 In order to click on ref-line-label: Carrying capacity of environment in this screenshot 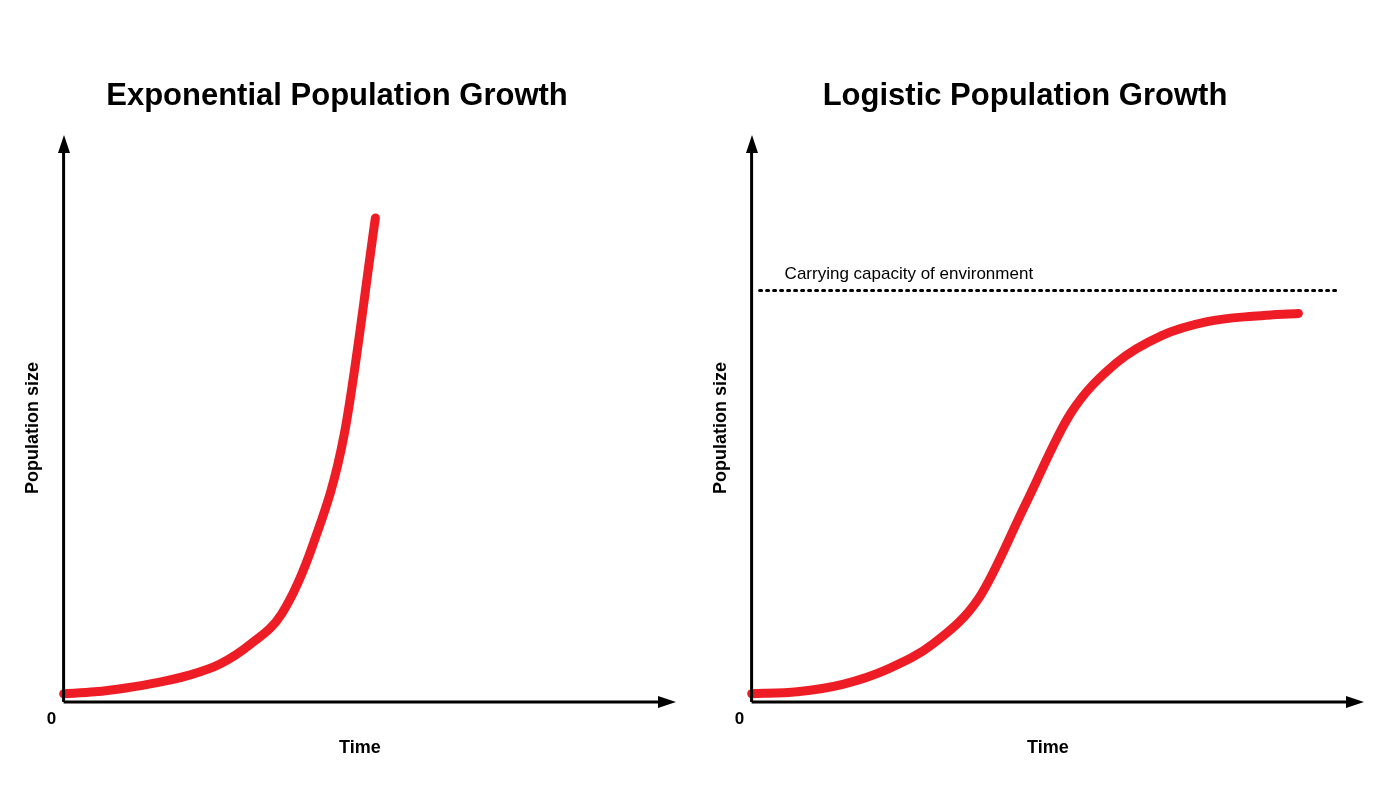, I will do `click(909, 273)`.